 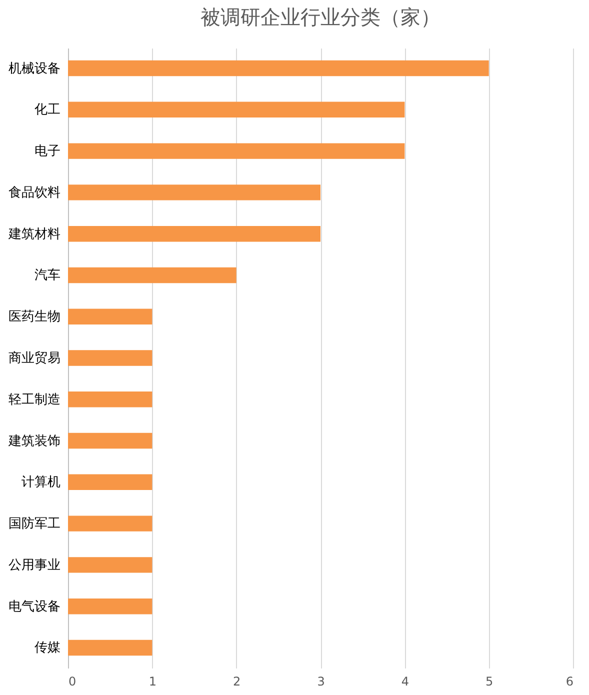 I want to click on x-tick-label: 4, so click(x=405, y=681).